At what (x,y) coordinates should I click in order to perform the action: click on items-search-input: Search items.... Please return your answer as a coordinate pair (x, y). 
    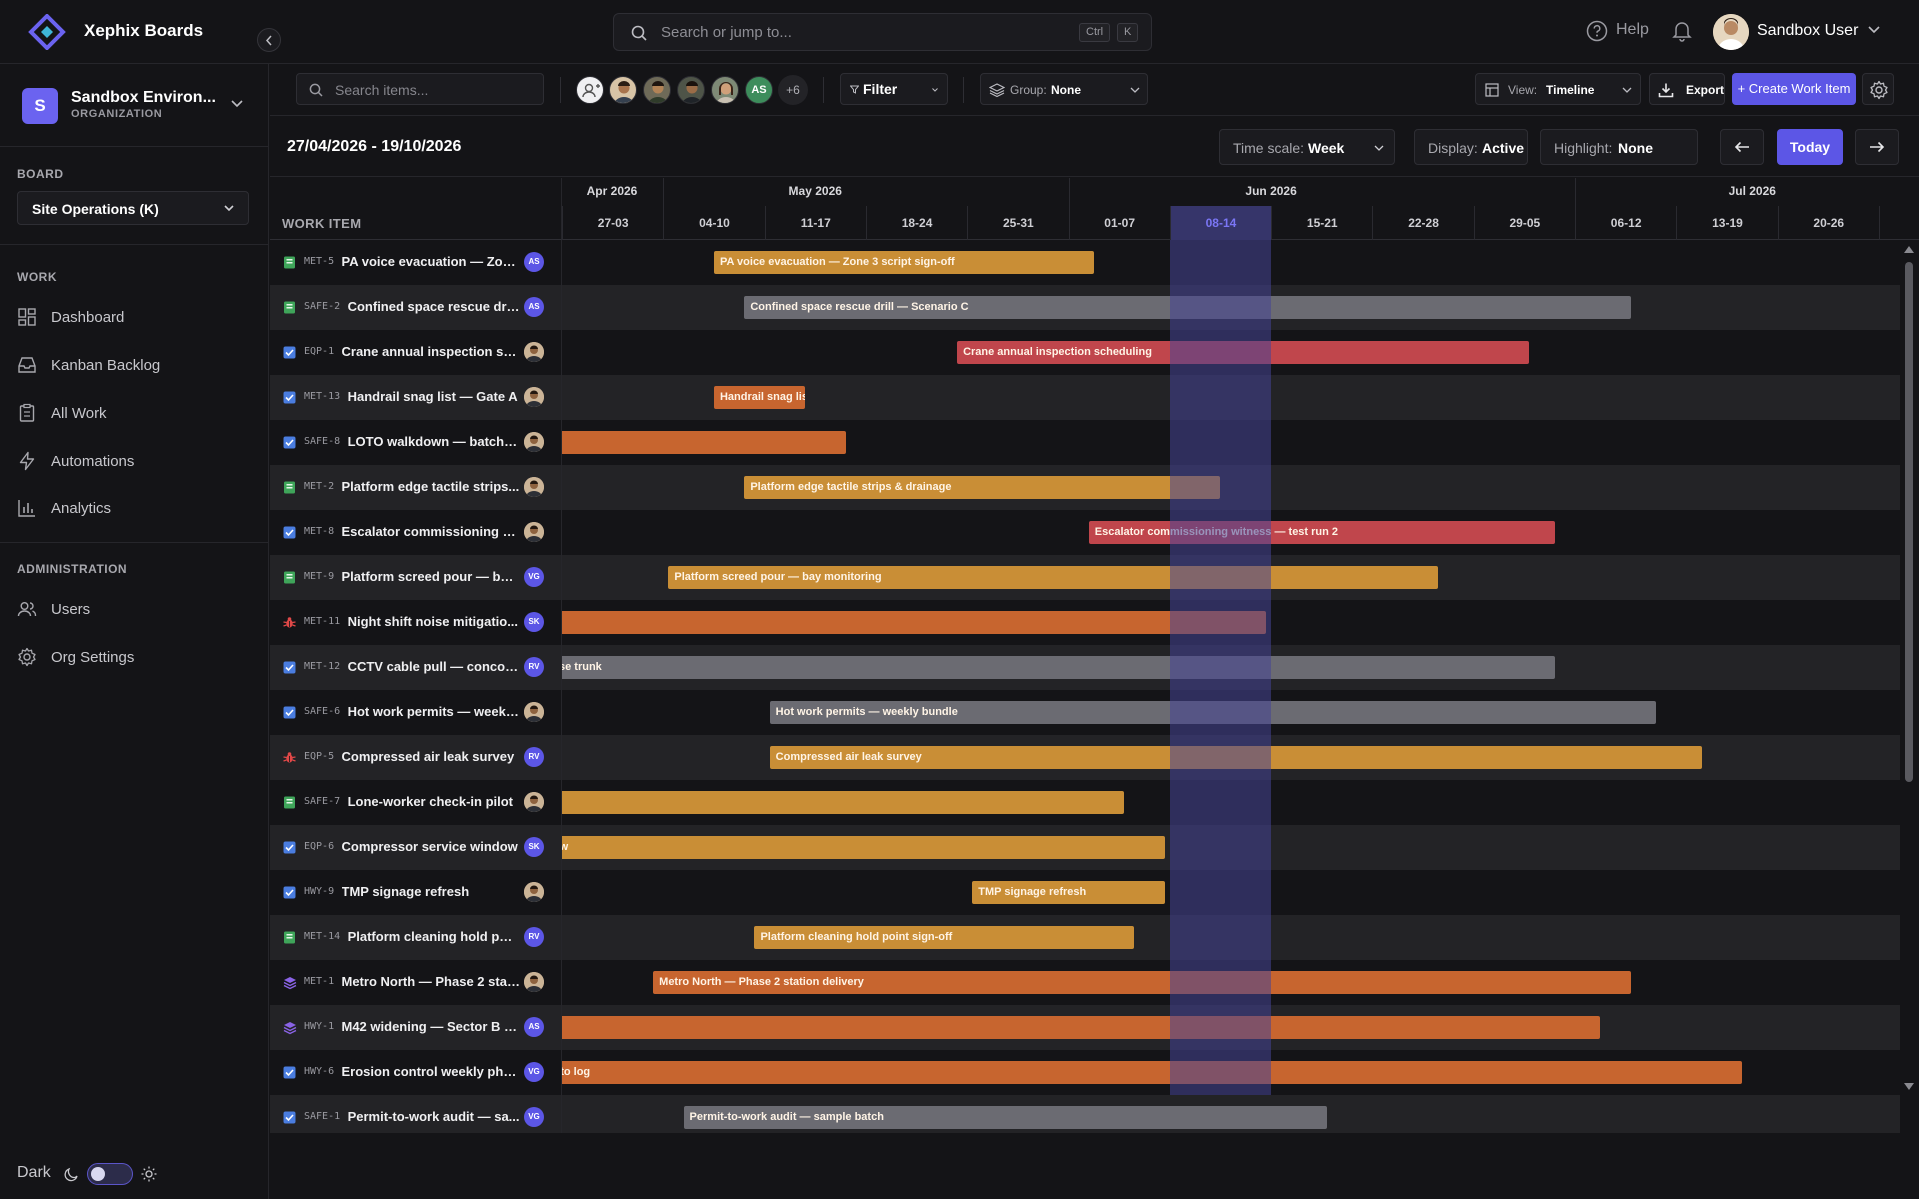
    Looking at the image, I should click on (420, 89).